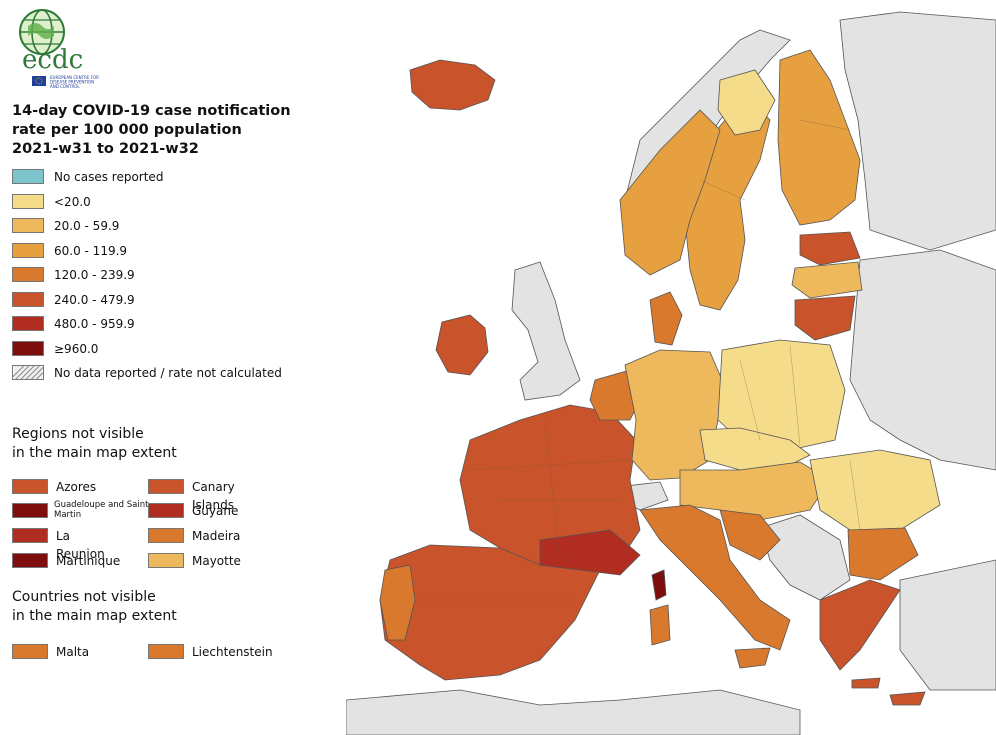  What do you see at coordinates (39, 81) in the screenshot?
I see `eu-flag-icon` at bounding box center [39, 81].